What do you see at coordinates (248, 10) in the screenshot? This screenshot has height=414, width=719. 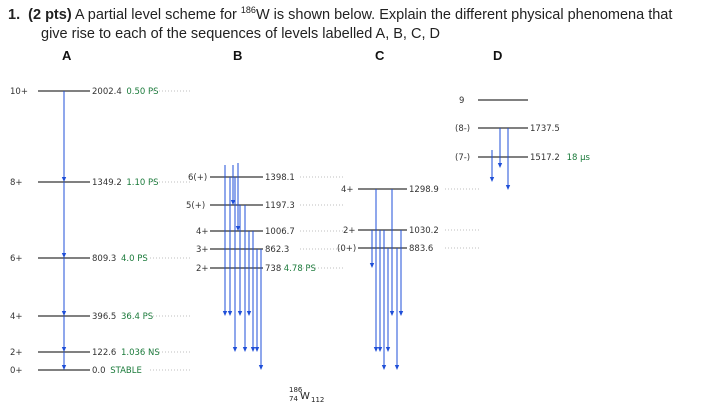 I see `isotope-mass-superscript: 186` at bounding box center [248, 10].